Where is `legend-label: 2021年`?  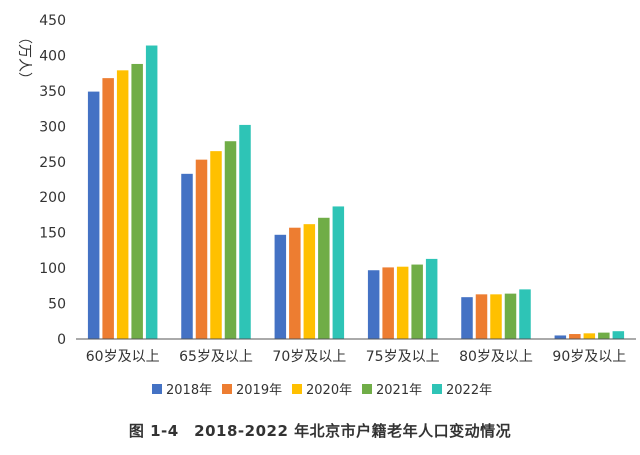
legend-label: 2021年 is located at coordinates (399, 390).